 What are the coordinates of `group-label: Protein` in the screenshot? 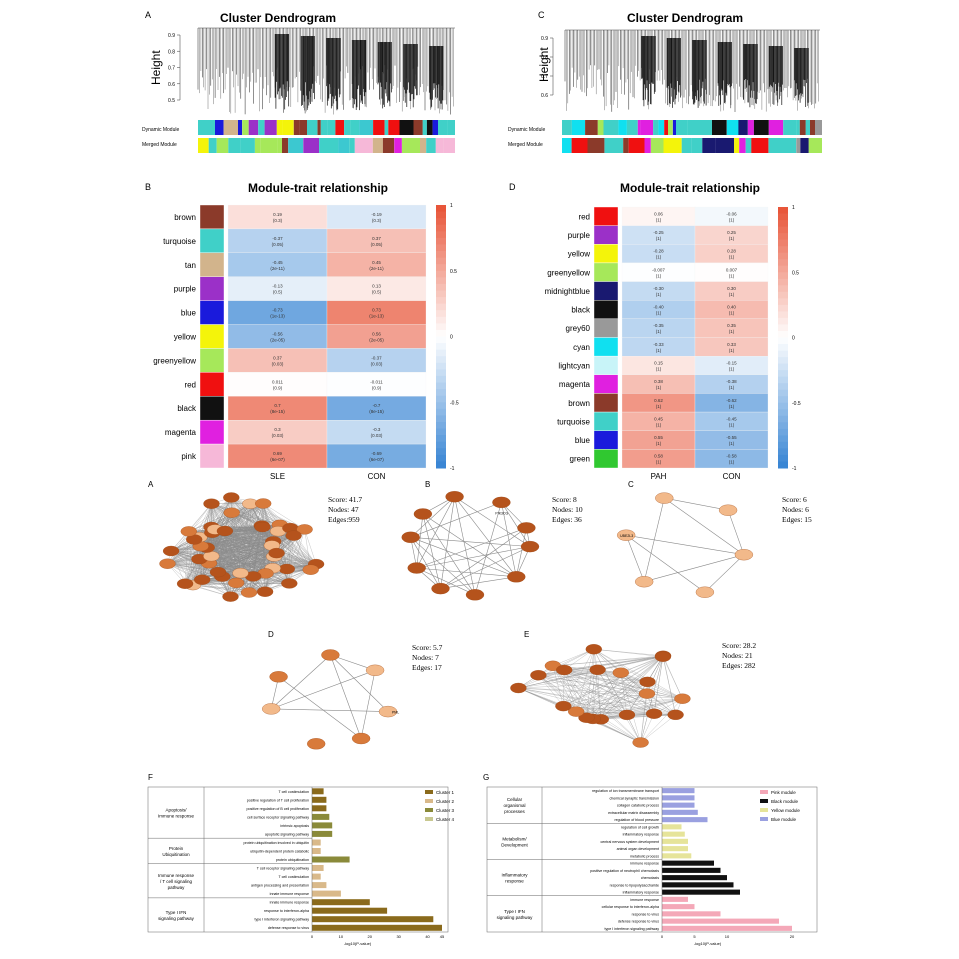 It's located at (176, 848).